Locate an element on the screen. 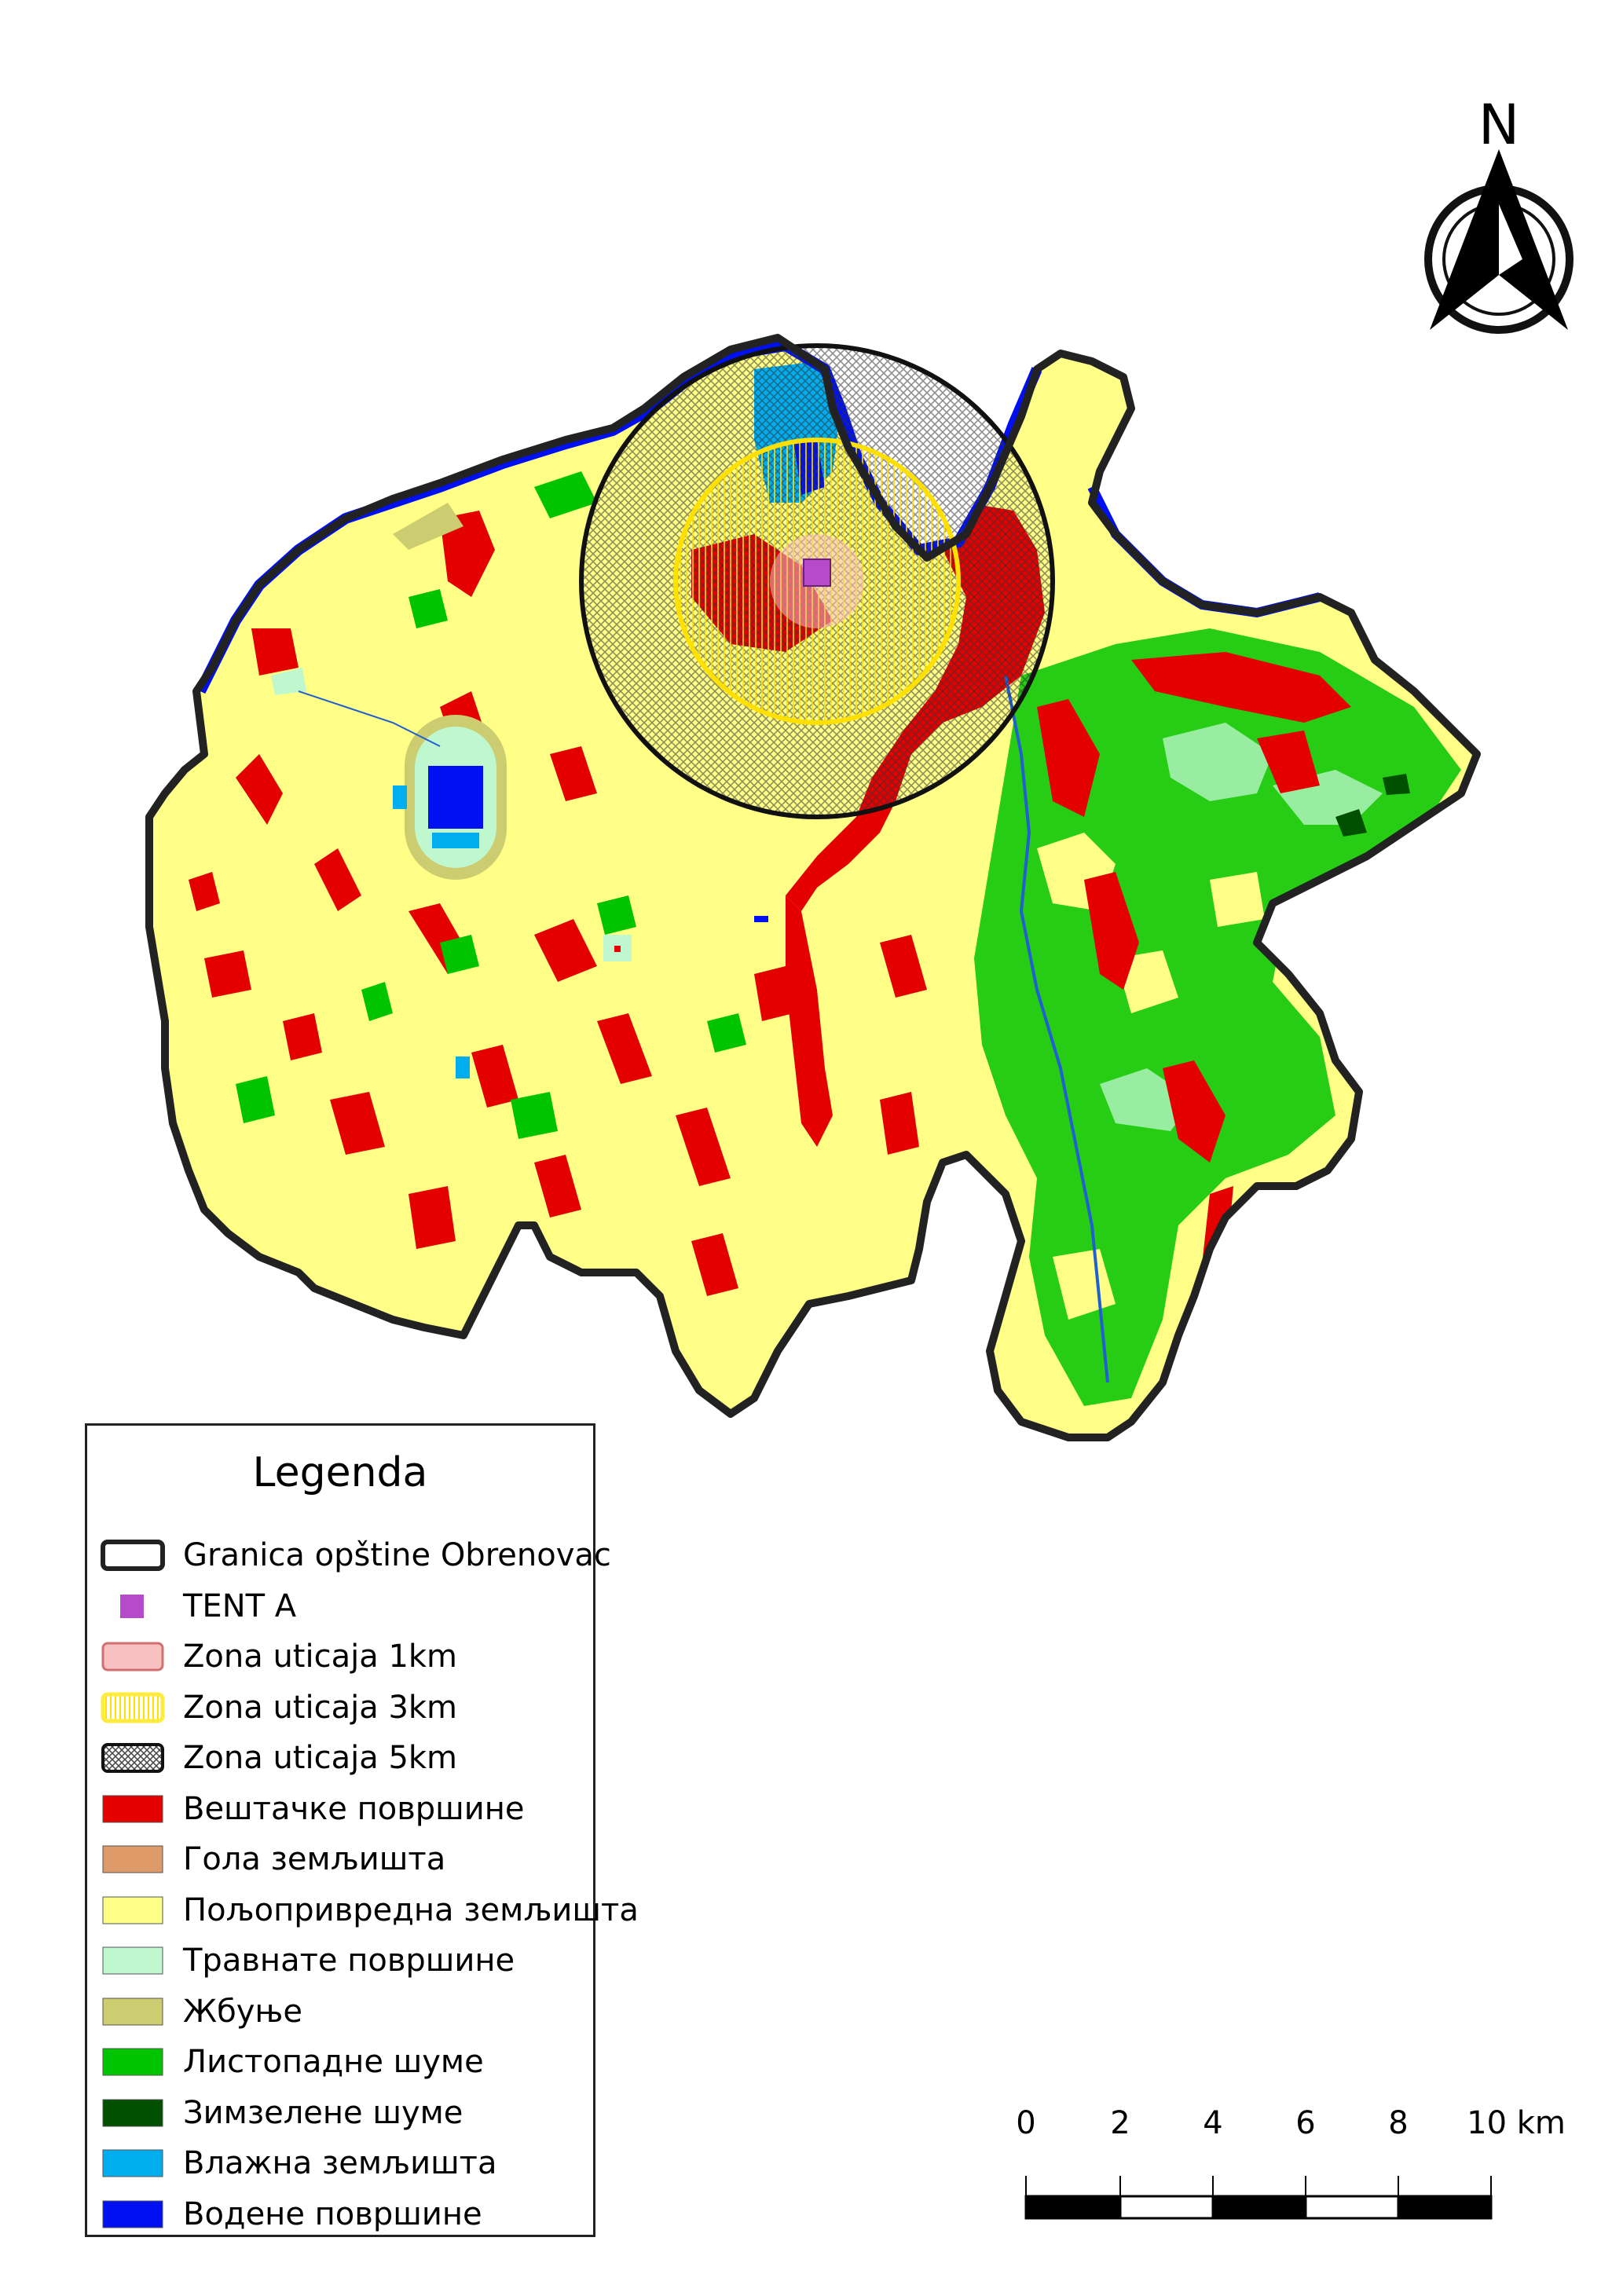  legend-item: TENT A is located at coordinates (198, 1607).